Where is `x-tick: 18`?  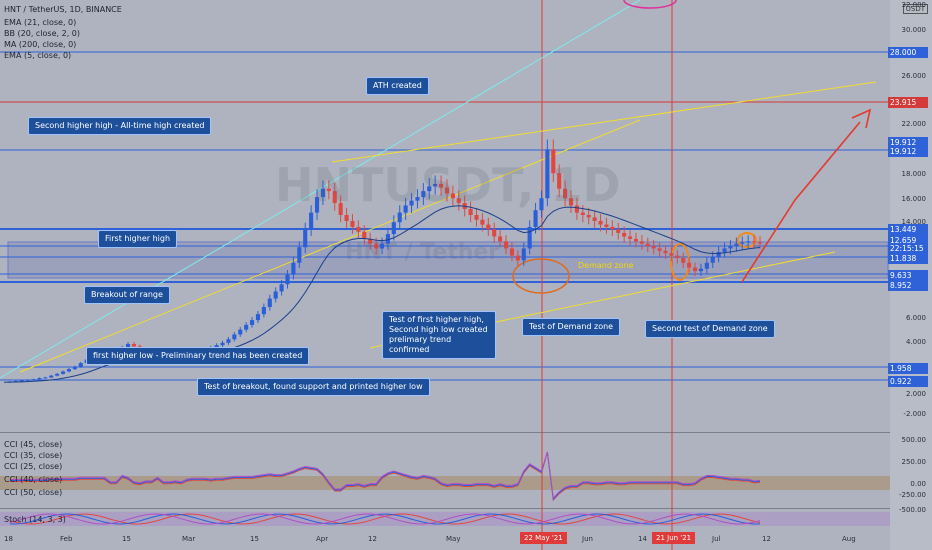 x-tick: 18 is located at coordinates (8, 539).